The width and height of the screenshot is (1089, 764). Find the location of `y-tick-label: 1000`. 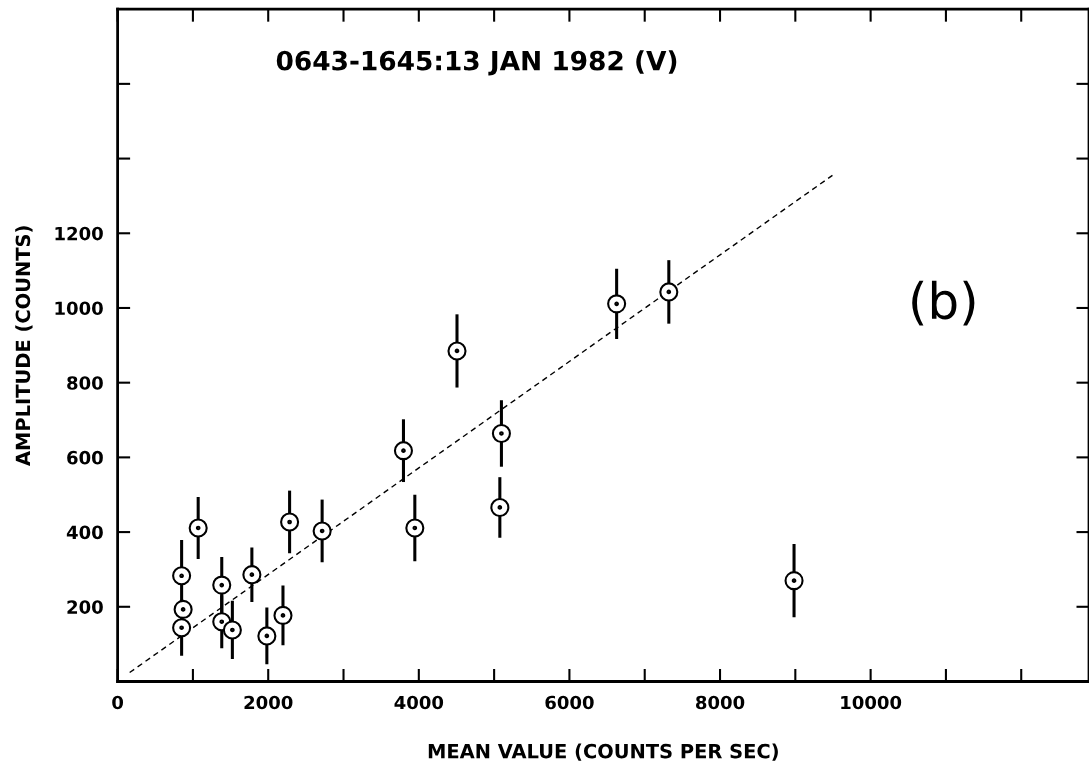

y-tick-label: 1000 is located at coordinates (79, 308).